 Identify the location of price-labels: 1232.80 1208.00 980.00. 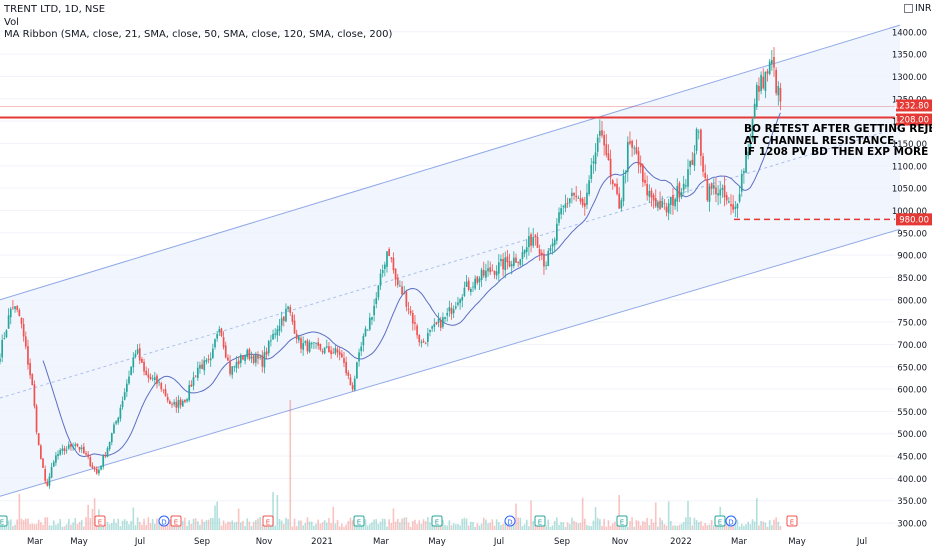
(913, 162).